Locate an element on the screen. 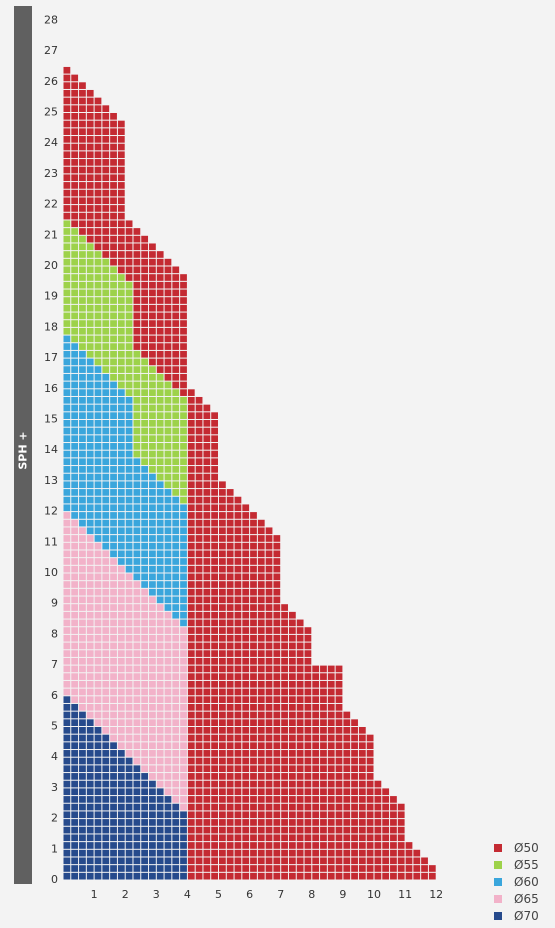 The image size is (555, 928). legend-swatch is located at coordinates (498, 898).